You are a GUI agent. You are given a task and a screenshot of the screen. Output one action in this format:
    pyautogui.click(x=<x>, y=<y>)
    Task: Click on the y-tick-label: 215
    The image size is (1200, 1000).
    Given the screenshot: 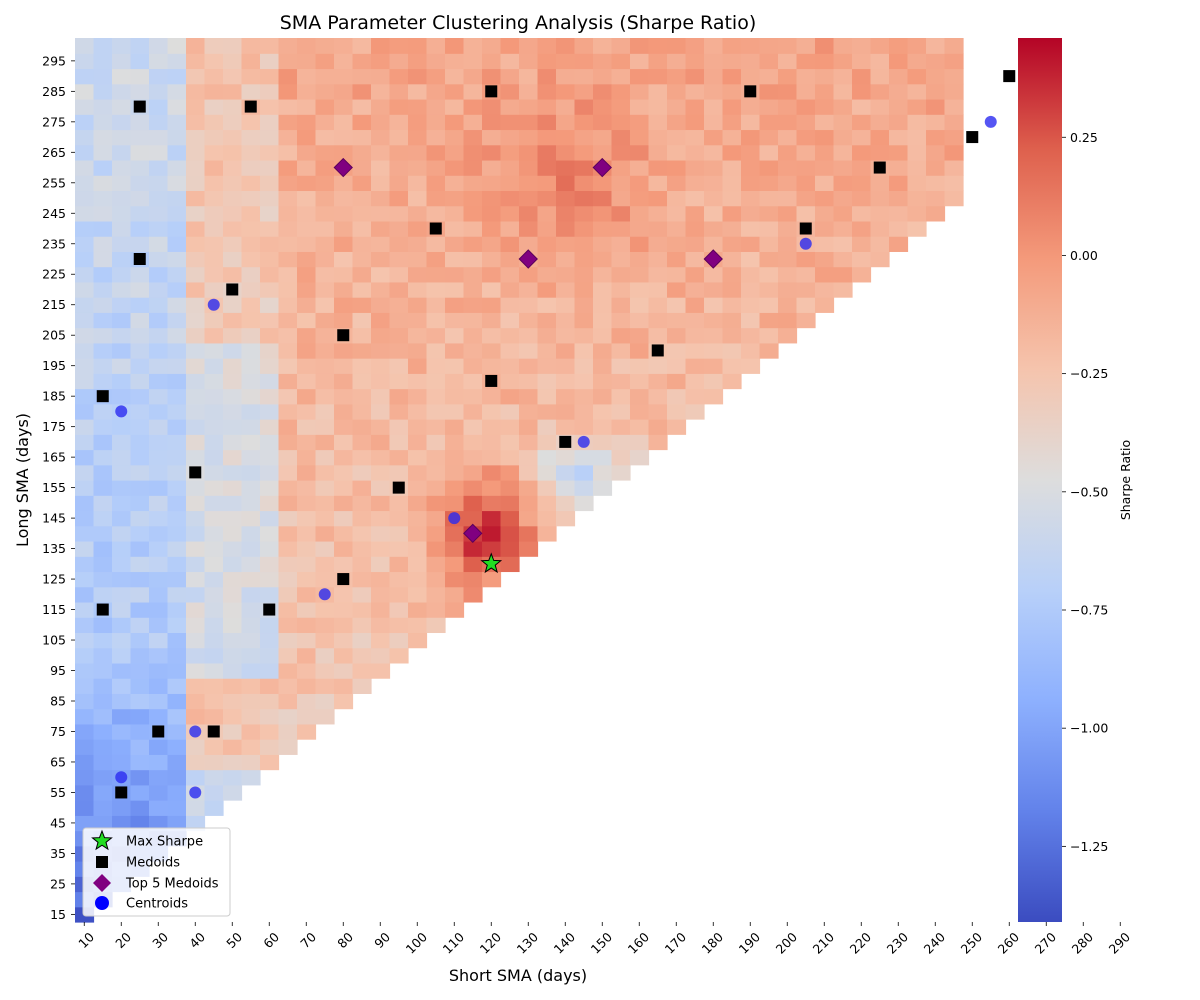 What is the action you would take?
    pyautogui.click(x=54, y=304)
    